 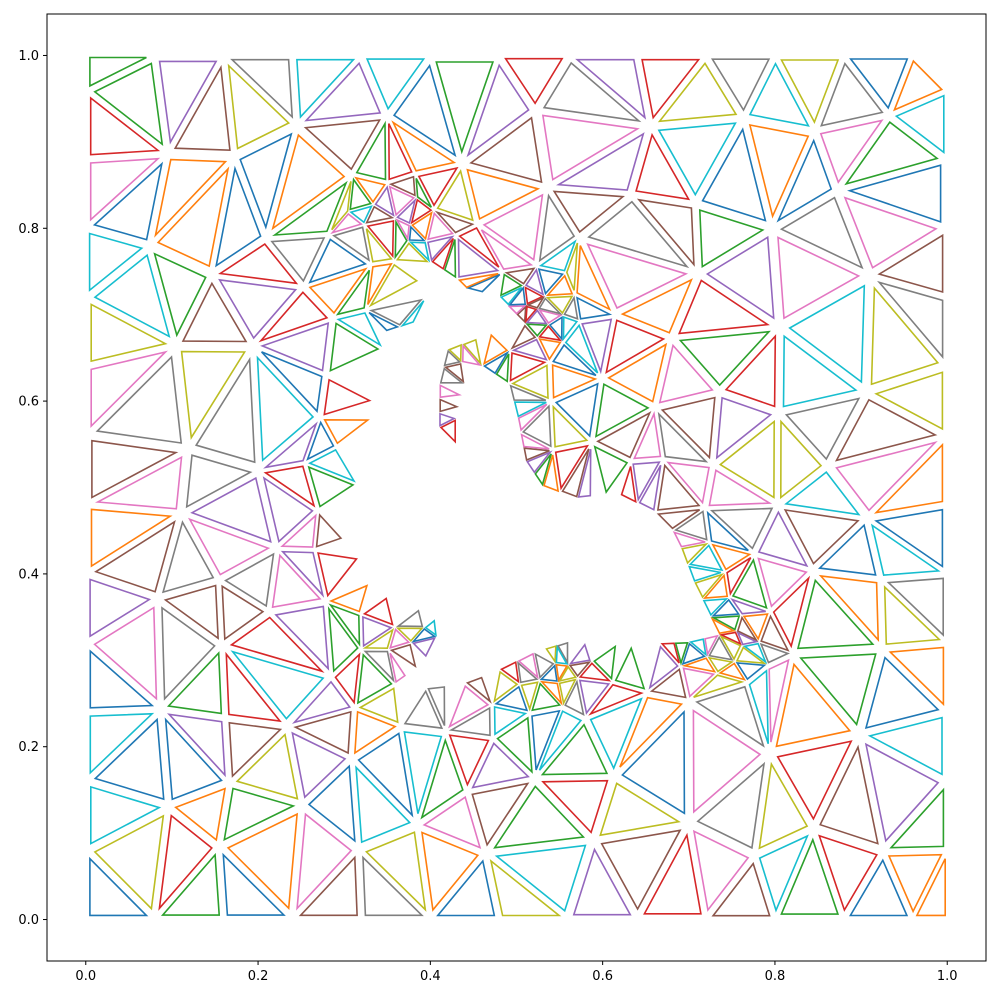 What do you see at coordinates (602, 976) in the screenshot?
I see `x-tick-label: 0.6` at bounding box center [602, 976].